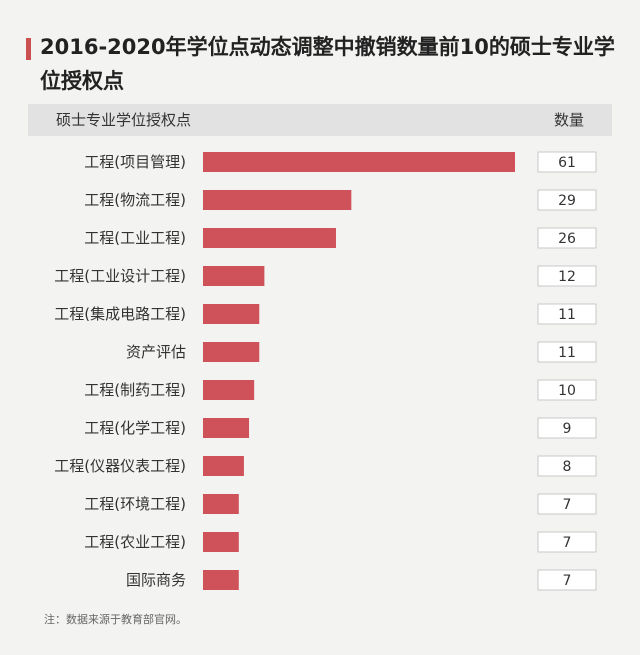 This screenshot has height=655, width=640. I want to click on value-label: 9, so click(567, 429).